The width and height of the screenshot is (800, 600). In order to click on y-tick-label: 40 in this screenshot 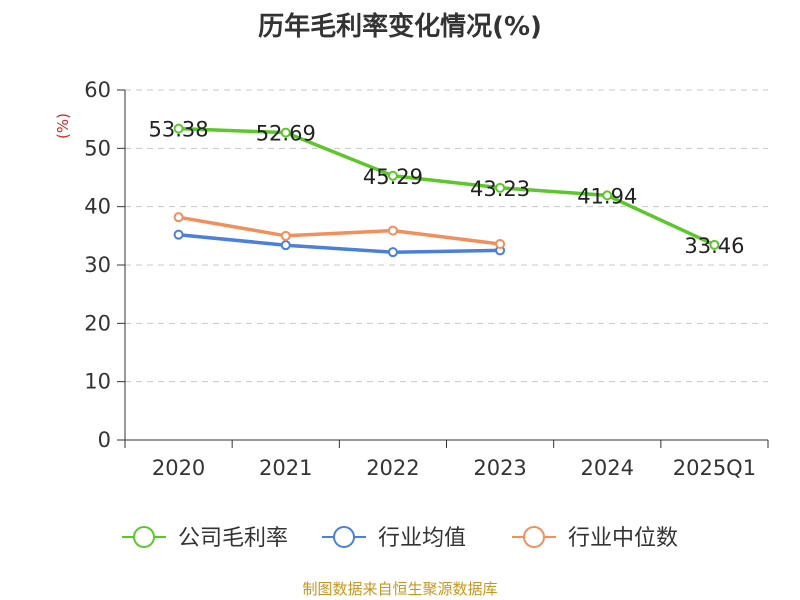, I will do `click(97, 207)`.